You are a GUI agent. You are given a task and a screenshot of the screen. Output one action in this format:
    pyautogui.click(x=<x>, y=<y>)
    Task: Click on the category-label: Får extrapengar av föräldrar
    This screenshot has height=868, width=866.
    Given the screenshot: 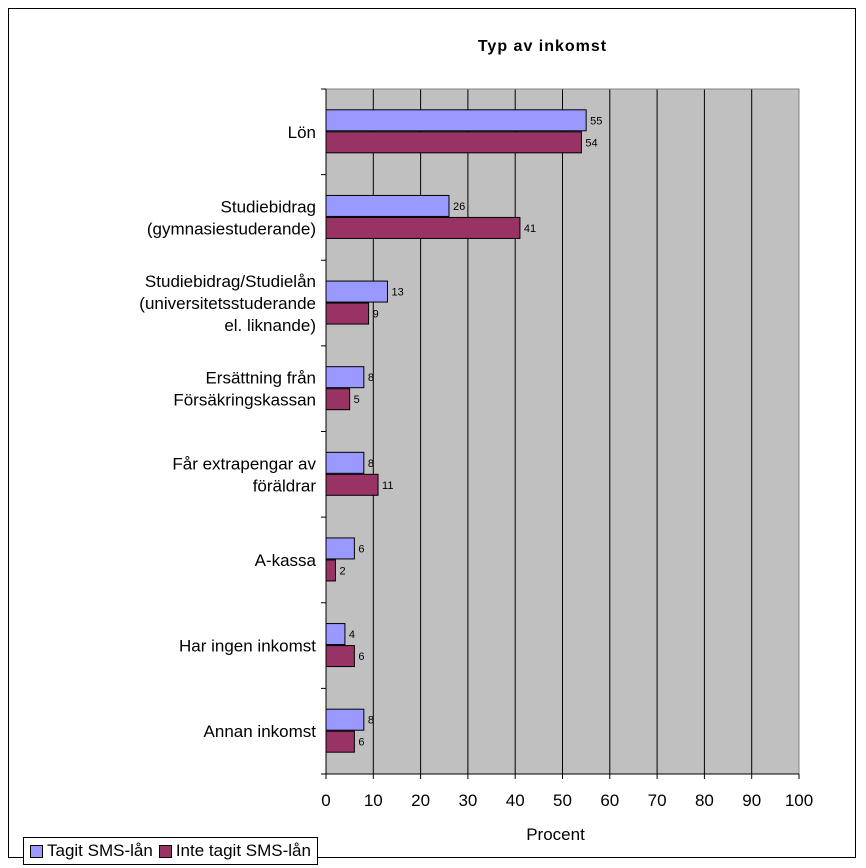 What is the action you would take?
    pyautogui.click(x=244, y=474)
    